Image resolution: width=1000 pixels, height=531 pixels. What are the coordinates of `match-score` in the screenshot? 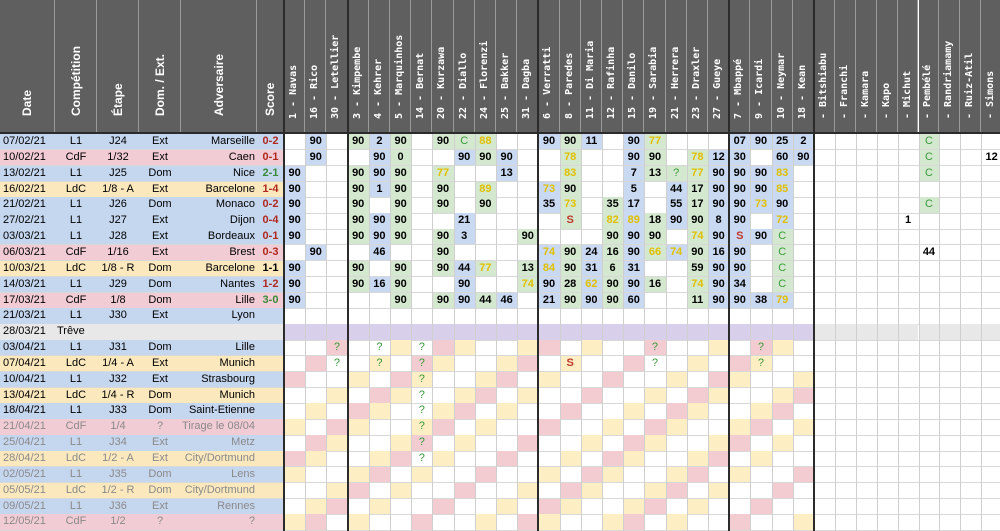 It's located at (270, 474).